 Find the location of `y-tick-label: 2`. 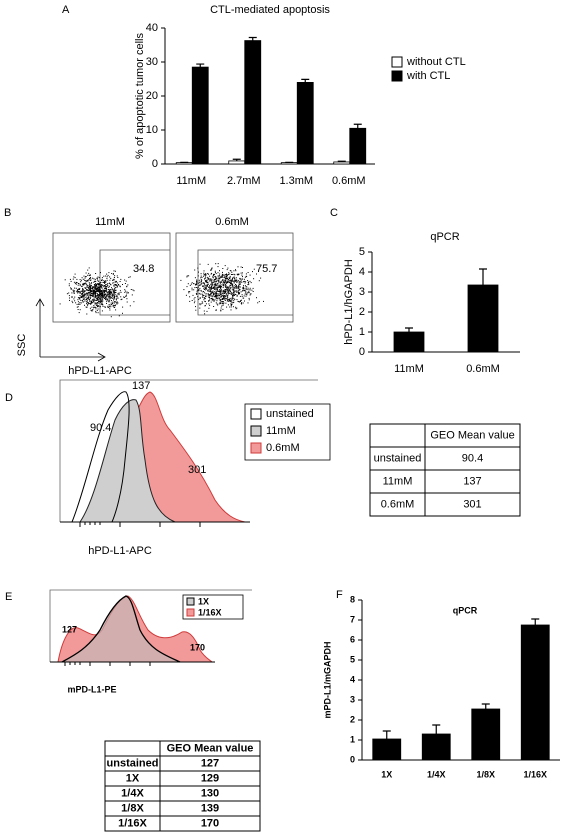

y-tick-label: 2 is located at coordinates (352, 719).